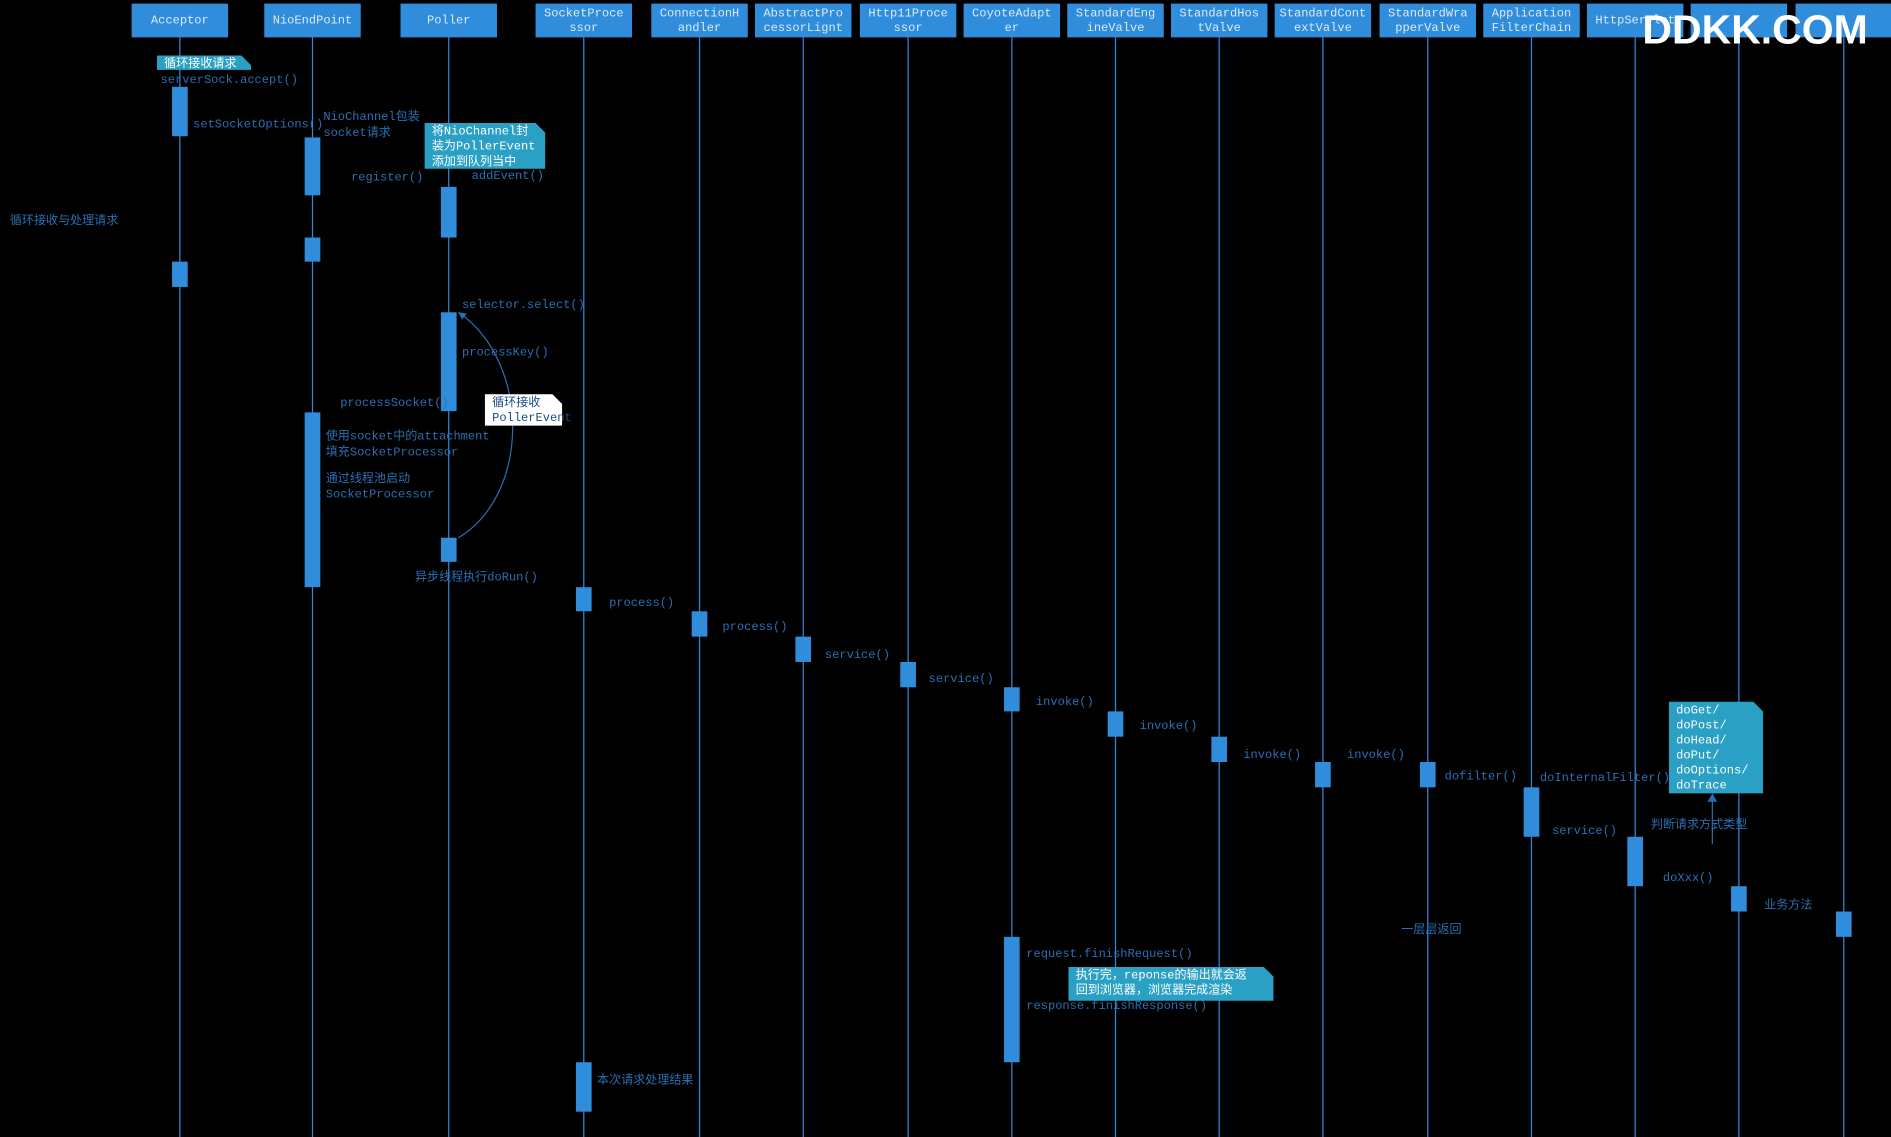  I want to click on label-line: andler, so click(699, 28).